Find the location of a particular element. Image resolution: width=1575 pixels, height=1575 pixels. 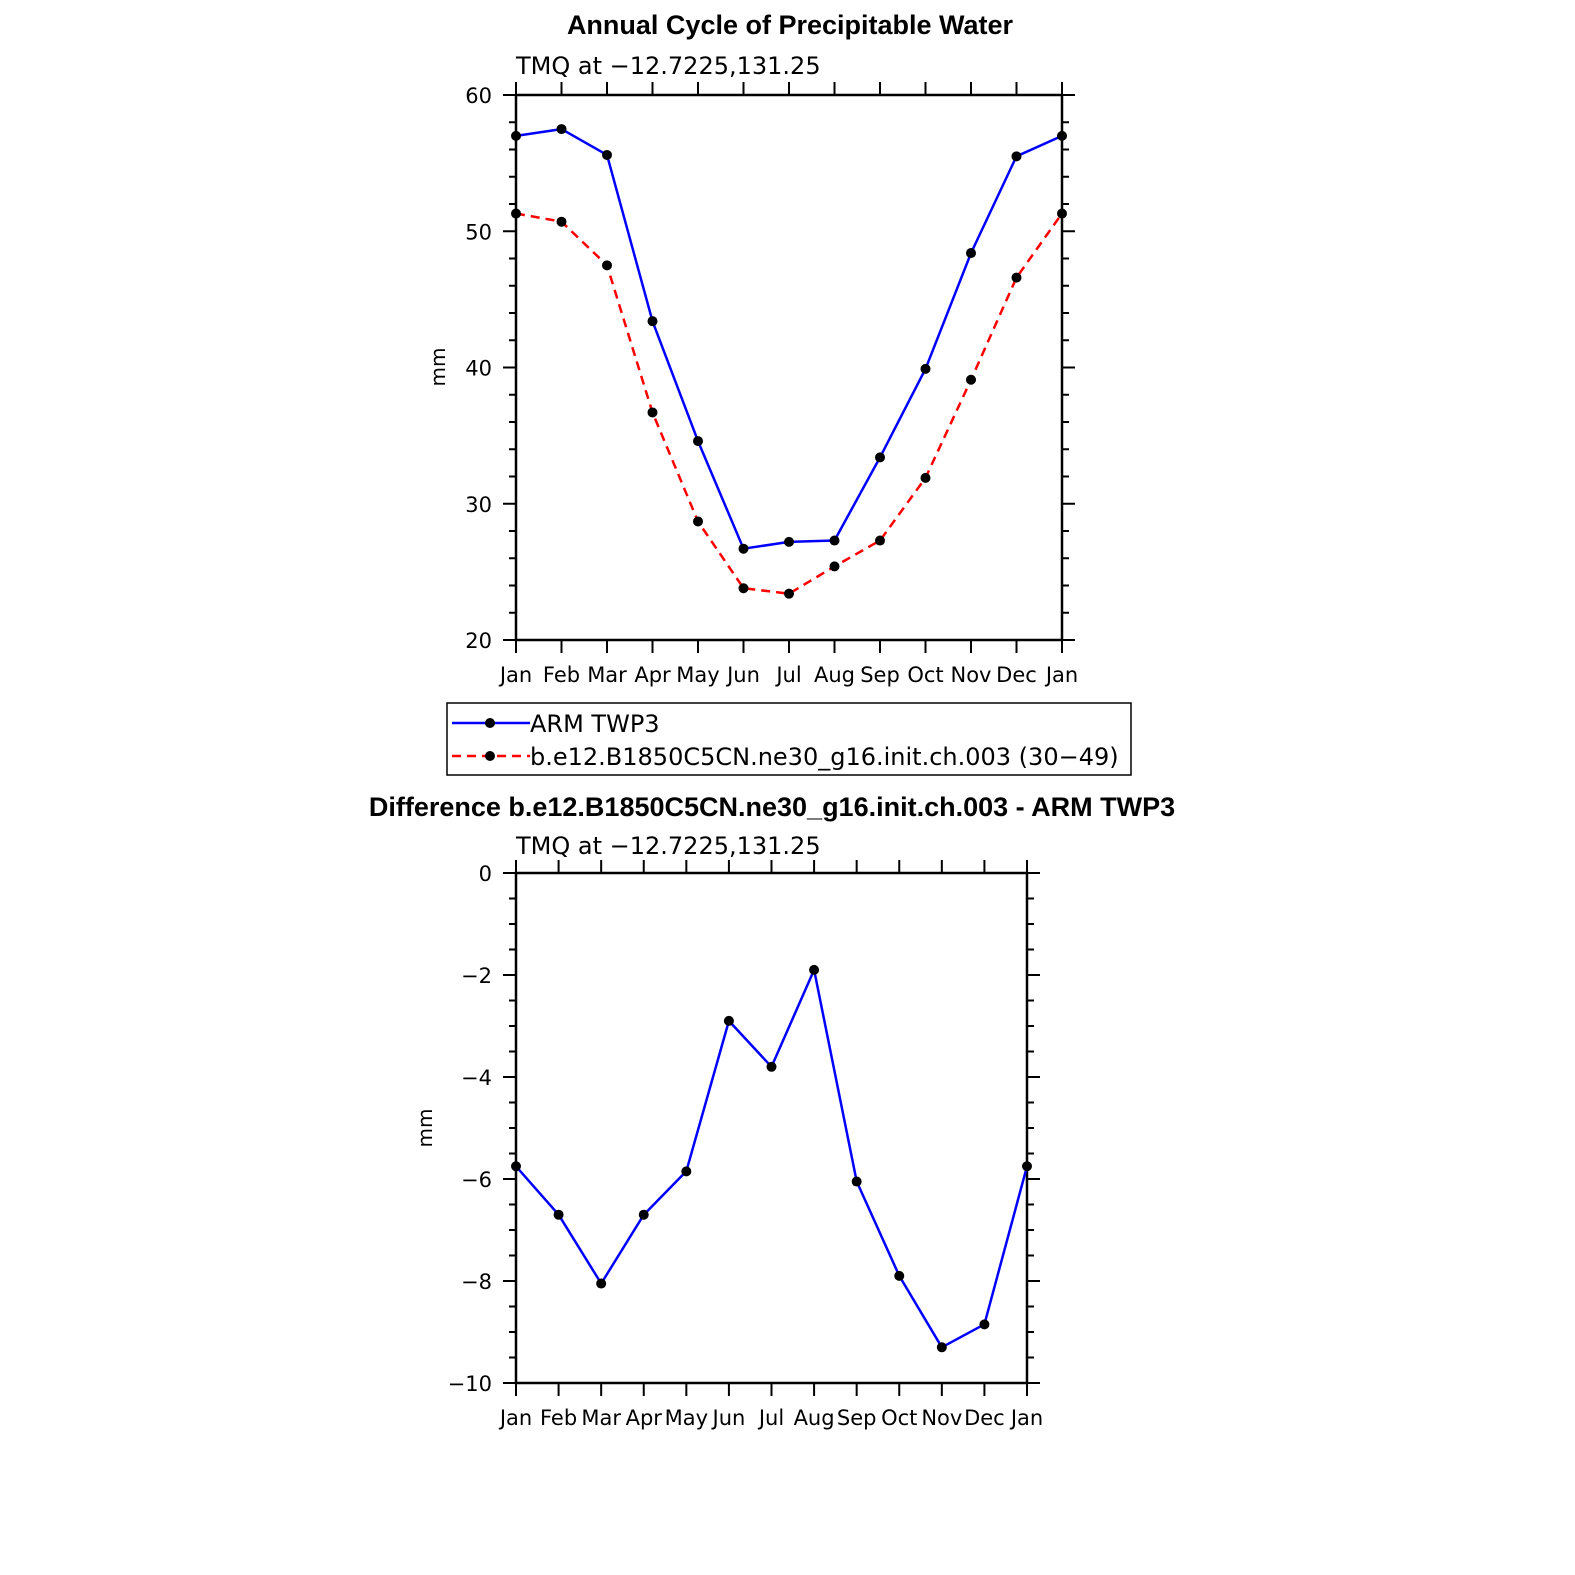

chart2-series-1-line is located at coordinates (772, 1158).